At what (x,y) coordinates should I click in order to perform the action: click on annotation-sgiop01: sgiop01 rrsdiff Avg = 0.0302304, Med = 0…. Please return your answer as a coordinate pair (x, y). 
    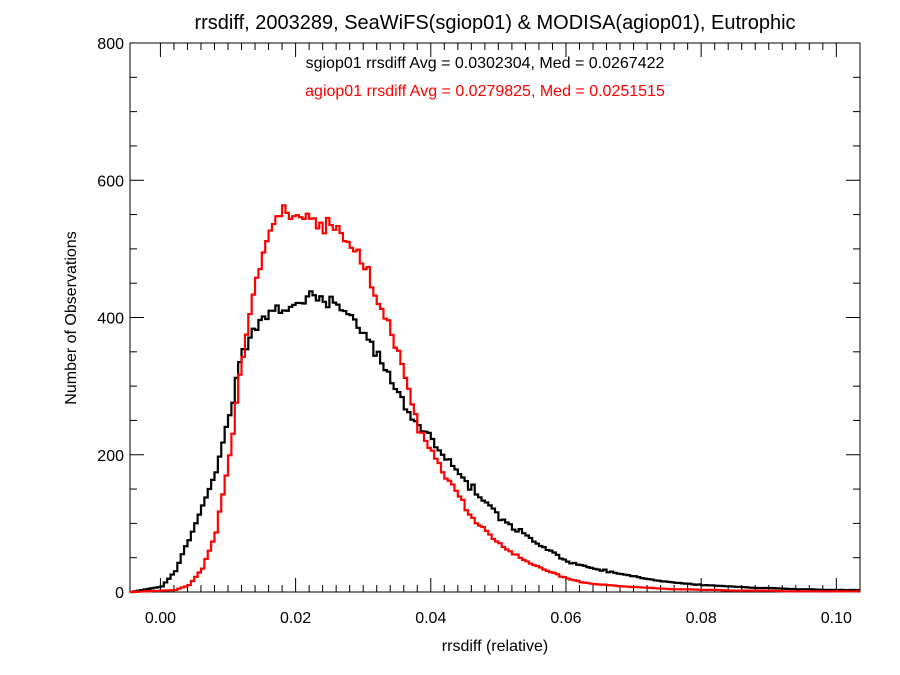
    Looking at the image, I should click on (485, 63).